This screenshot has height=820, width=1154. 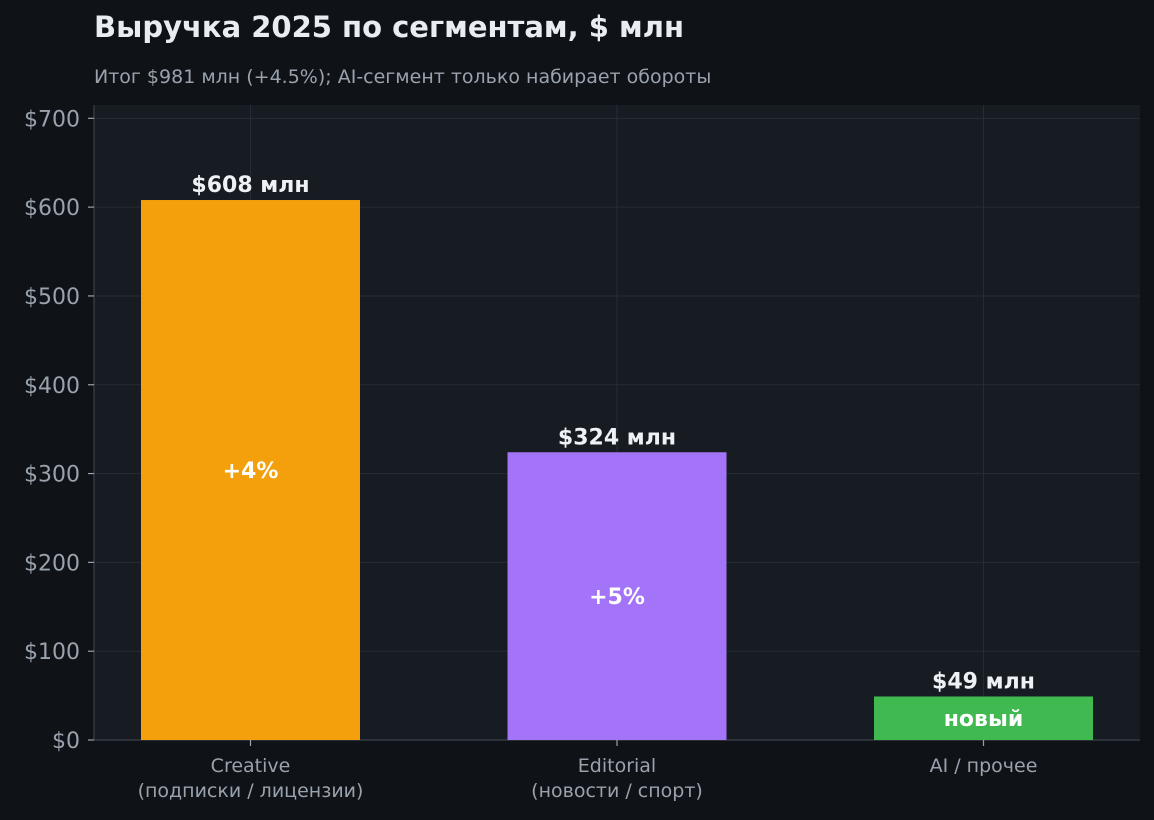 I want to click on bar-inner-label: +4%, so click(x=251, y=471).